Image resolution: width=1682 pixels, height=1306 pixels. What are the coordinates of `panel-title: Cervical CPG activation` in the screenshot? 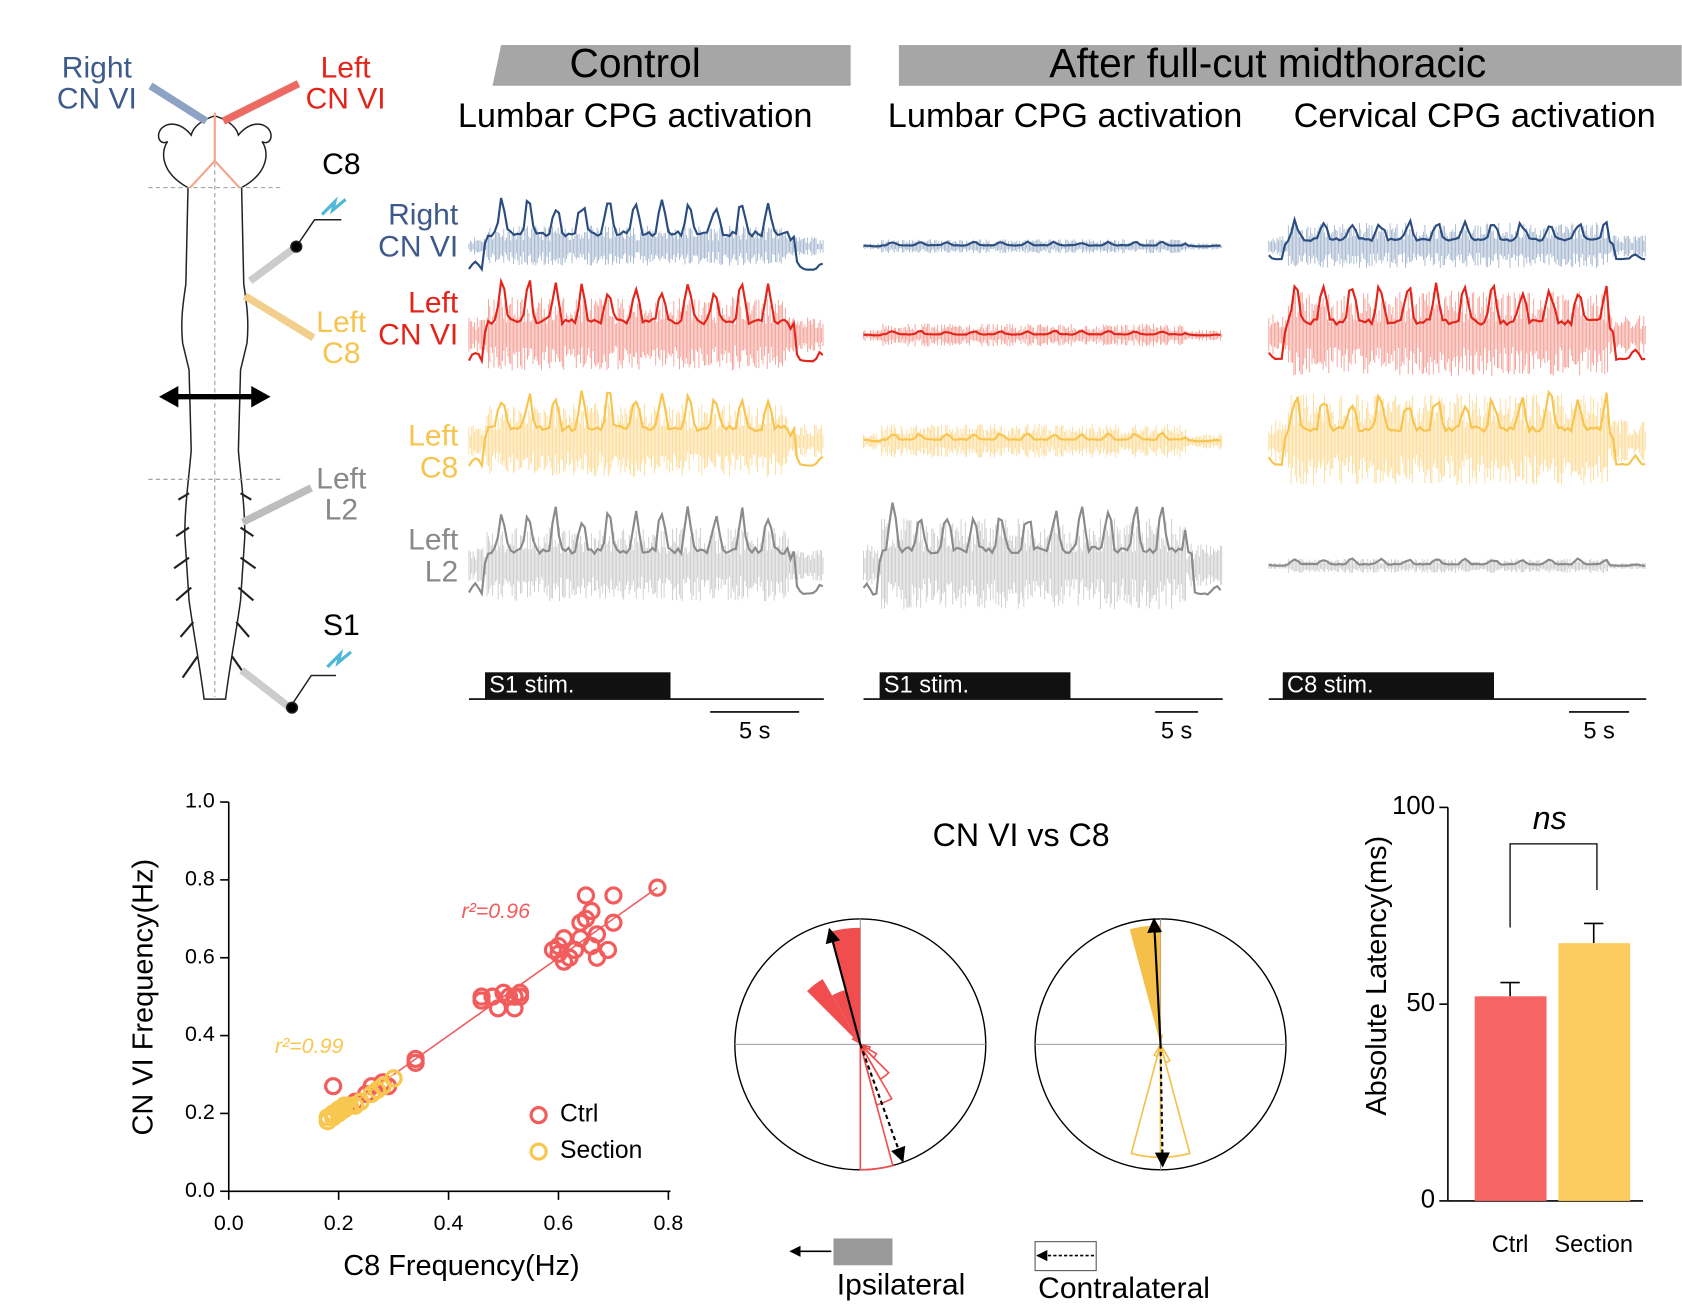 It's located at (1475, 116).